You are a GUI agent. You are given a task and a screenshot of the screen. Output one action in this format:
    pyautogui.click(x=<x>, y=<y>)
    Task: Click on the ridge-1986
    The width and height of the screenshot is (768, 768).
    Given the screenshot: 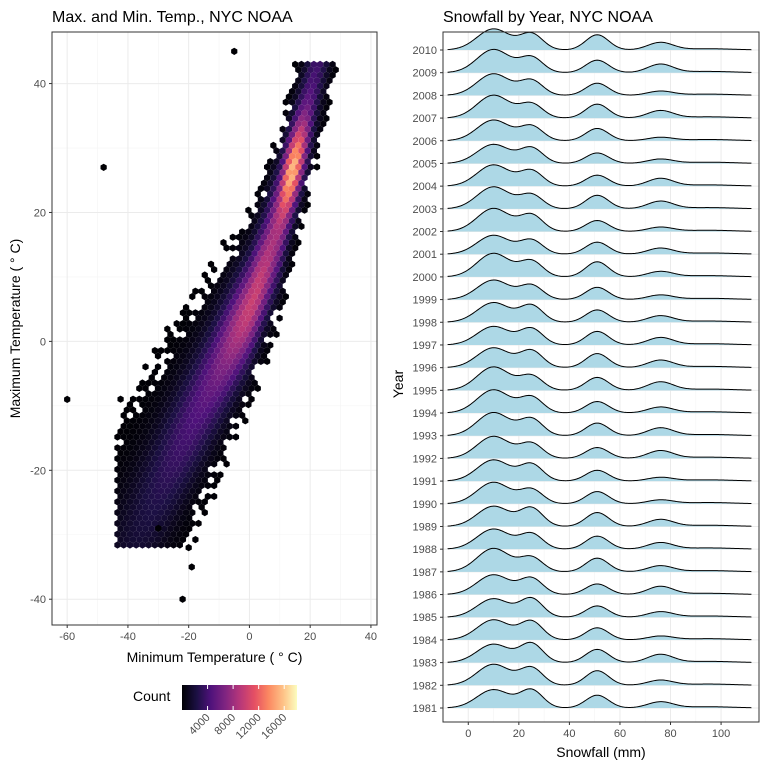 What is the action you would take?
    pyautogui.click(x=599, y=584)
    